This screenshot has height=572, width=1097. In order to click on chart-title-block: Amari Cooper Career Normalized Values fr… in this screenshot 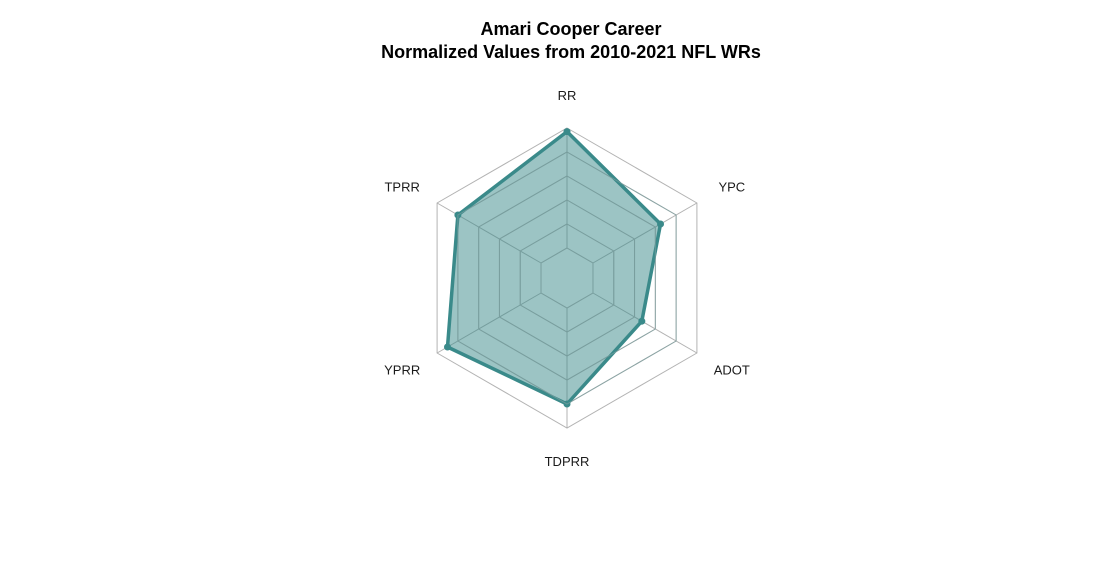, I will do `click(548, 41)`.